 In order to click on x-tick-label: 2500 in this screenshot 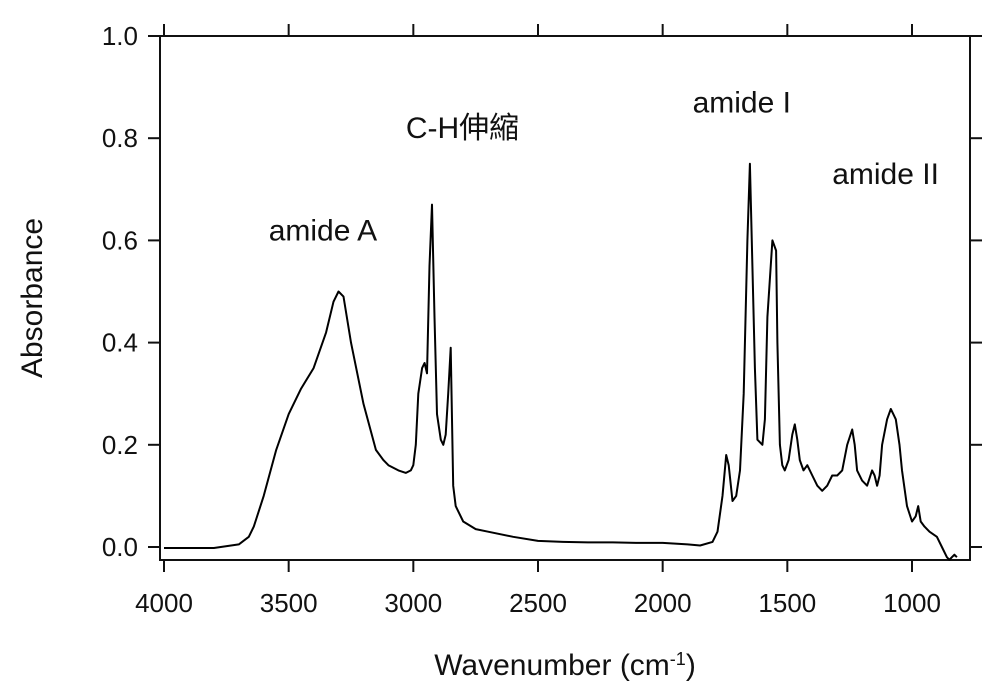, I will do `click(538, 603)`.